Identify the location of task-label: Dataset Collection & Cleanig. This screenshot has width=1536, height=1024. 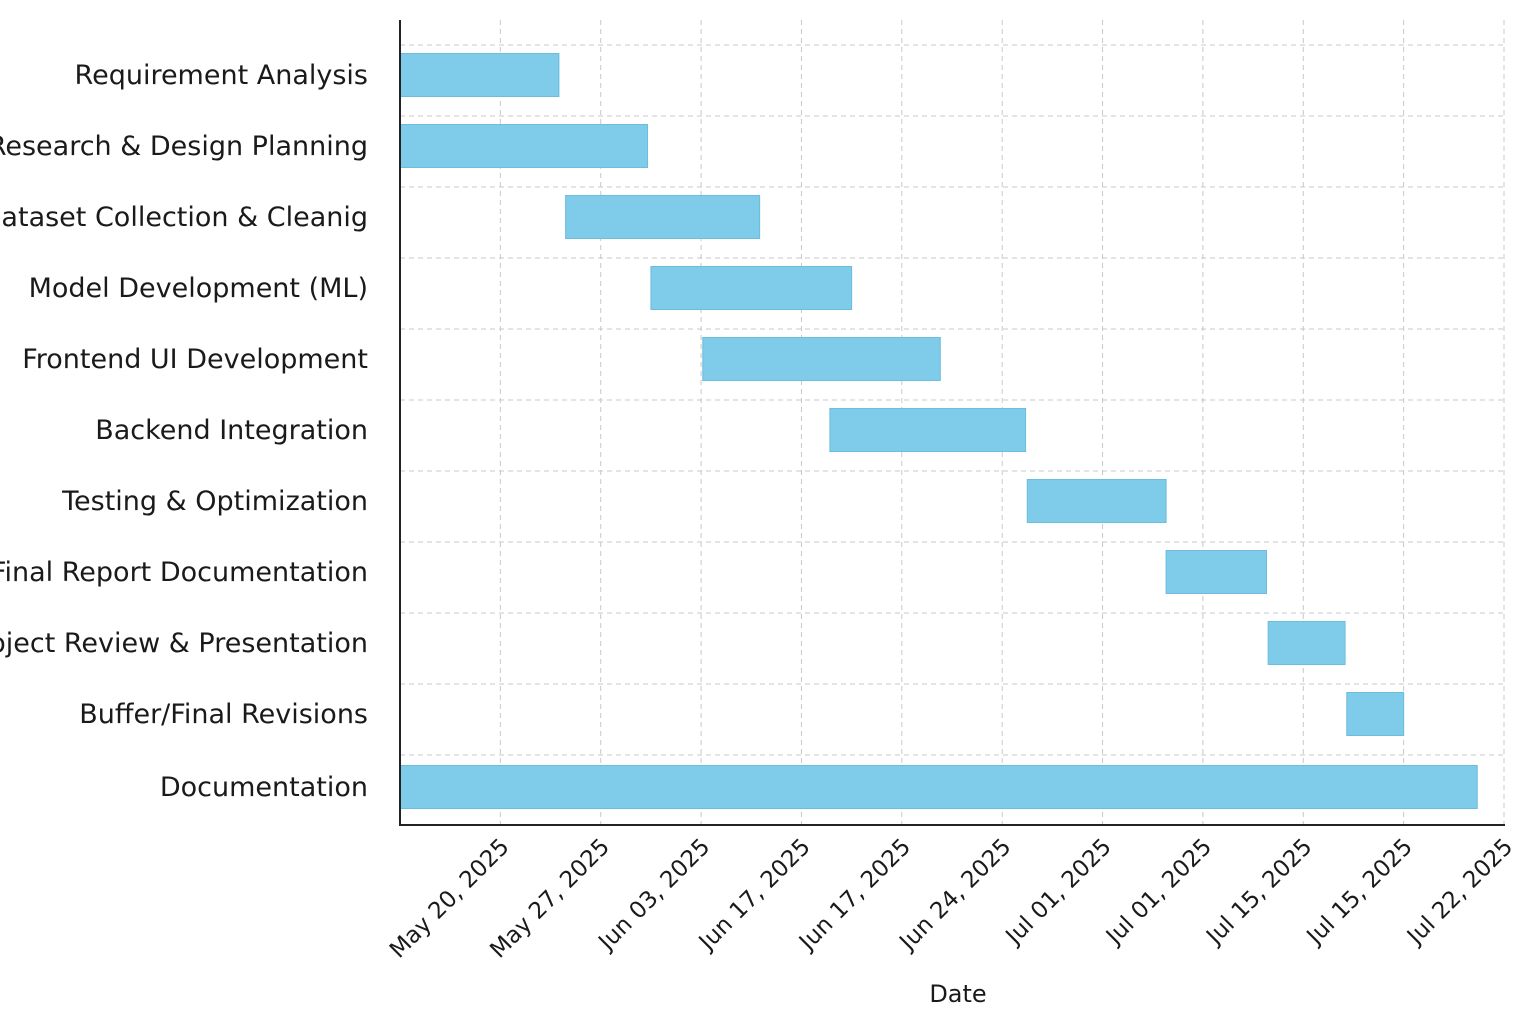
(184, 217).